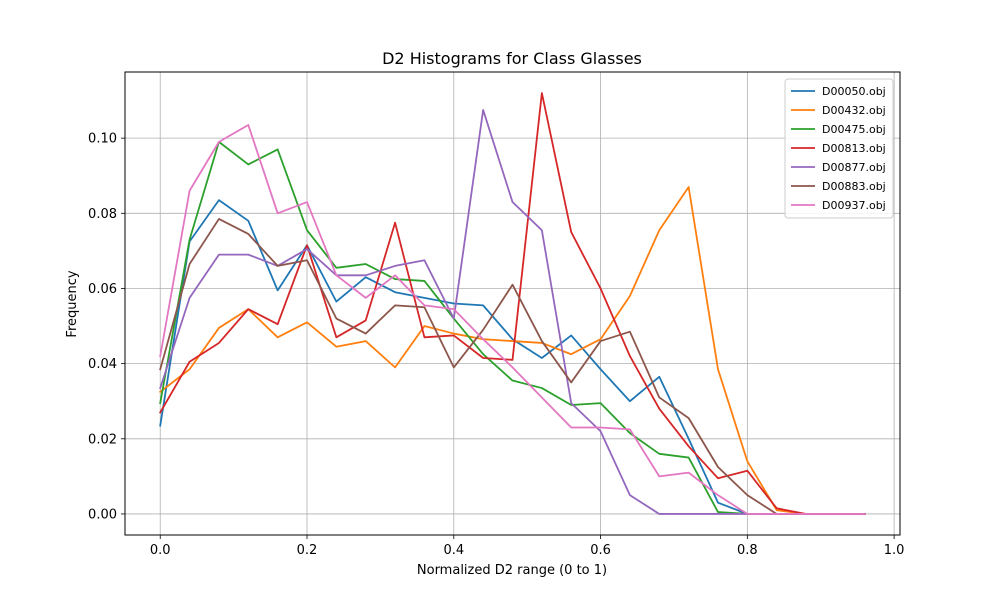 This screenshot has width=1000, height=600. I want to click on legend-label: D00877.obj, so click(854, 167).